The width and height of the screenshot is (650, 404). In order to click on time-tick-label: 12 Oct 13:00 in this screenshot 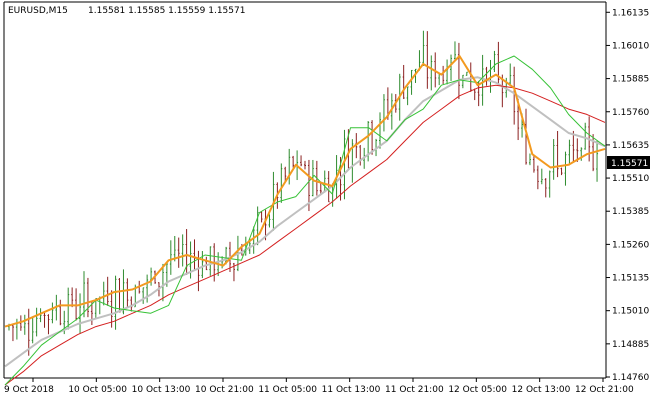, I will do `click(541, 390)`.